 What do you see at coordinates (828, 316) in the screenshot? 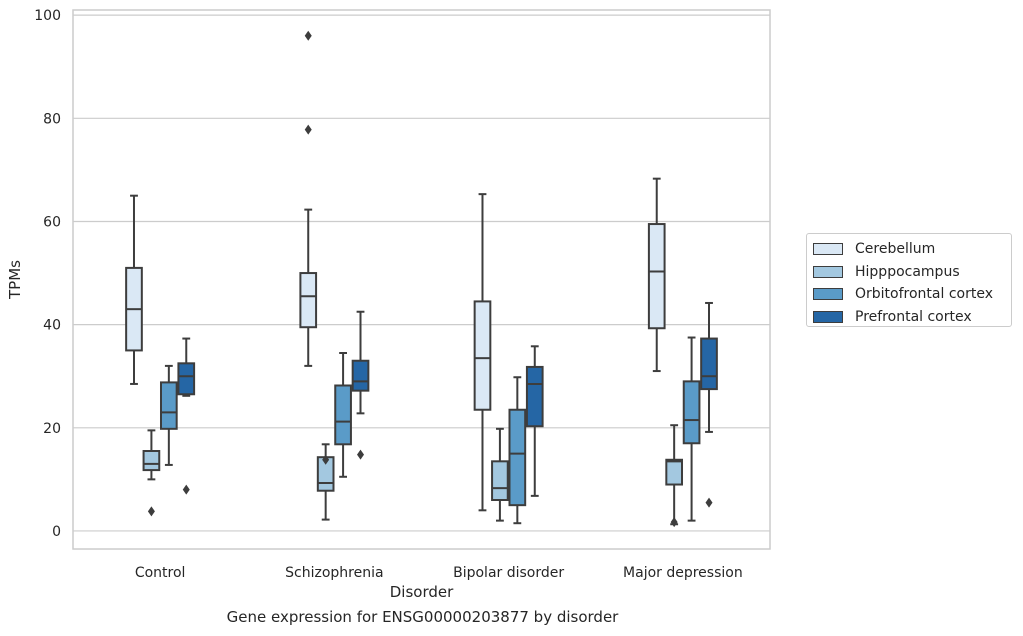
I see `legend-swatch-prefrontal` at bounding box center [828, 316].